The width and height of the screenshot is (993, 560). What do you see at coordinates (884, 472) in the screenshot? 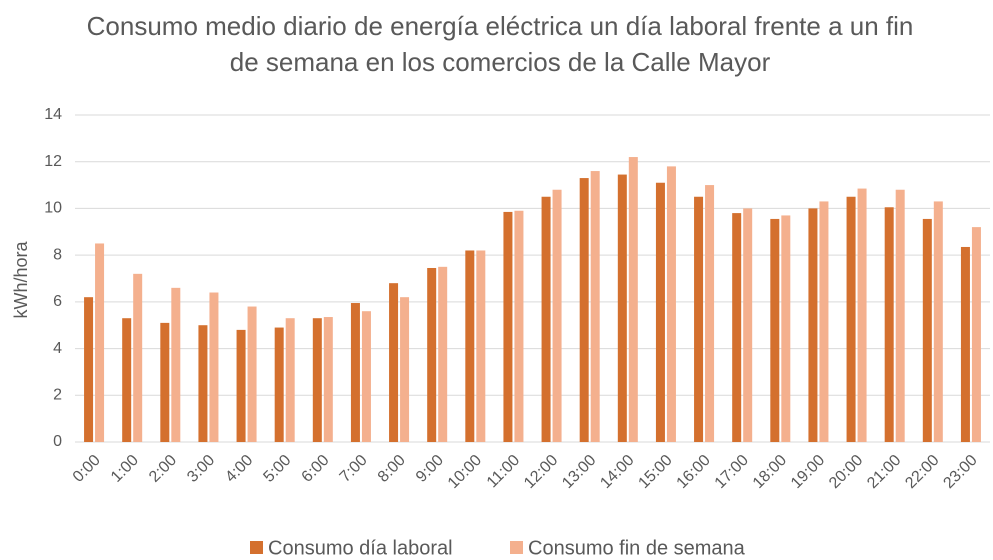
I see `x-tick-label: 21:00` at bounding box center [884, 472].